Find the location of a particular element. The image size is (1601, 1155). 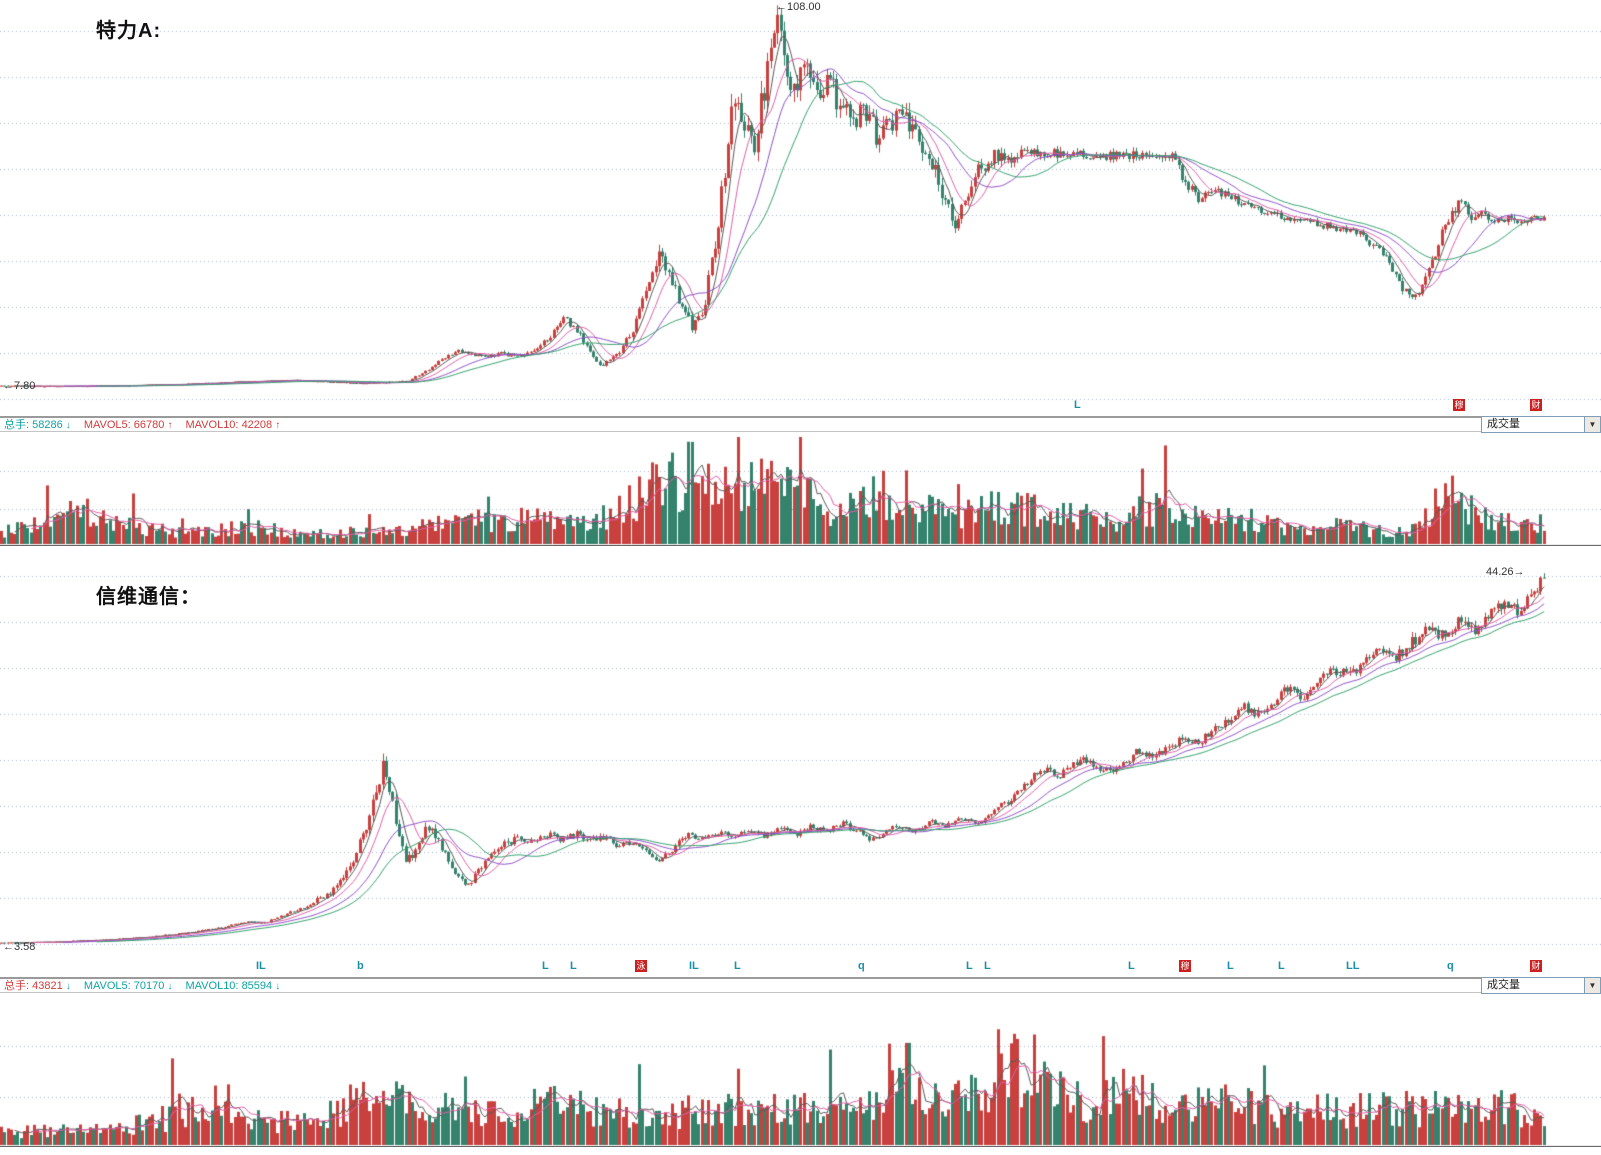

mavol5-readout: MAVOL5: 66780 ↑ is located at coordinates (128, 425).